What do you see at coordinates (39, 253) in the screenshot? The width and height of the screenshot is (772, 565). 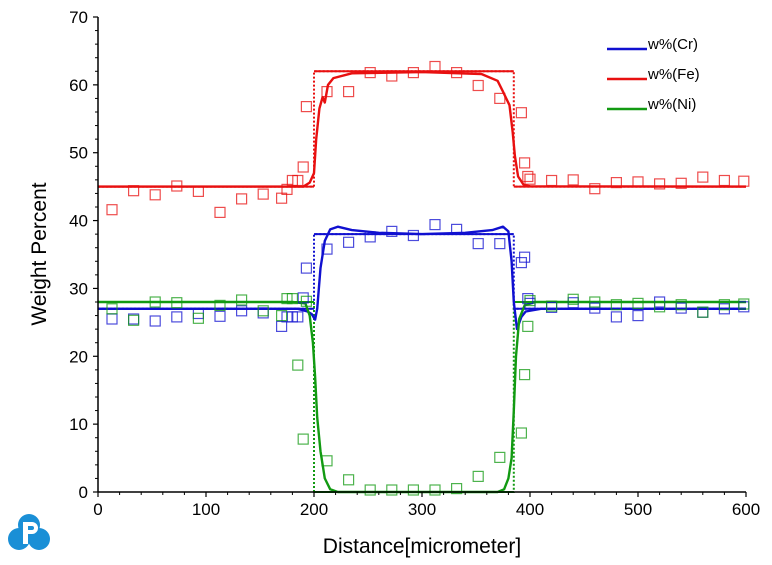 I see `y-axis-title: Weight Percent` at bounding box center [39, 253].